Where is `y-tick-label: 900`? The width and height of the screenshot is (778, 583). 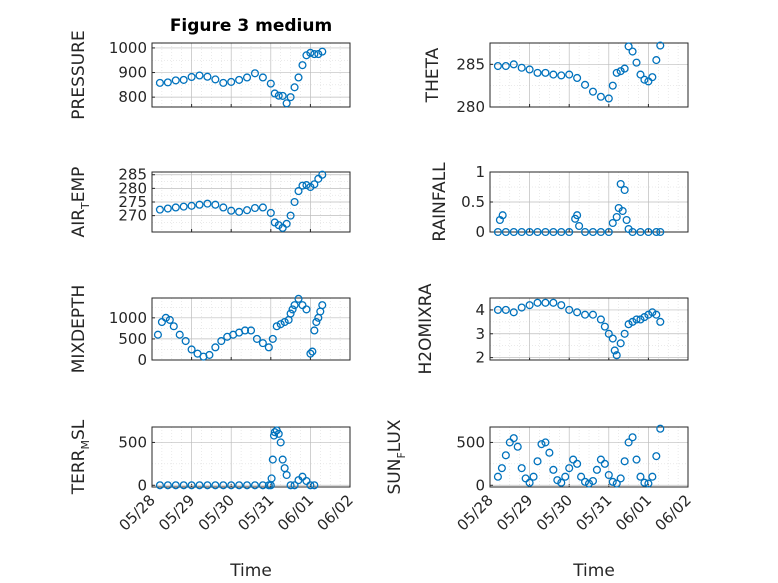 y-tick-label: 900 is located at coordinates (132, 73).